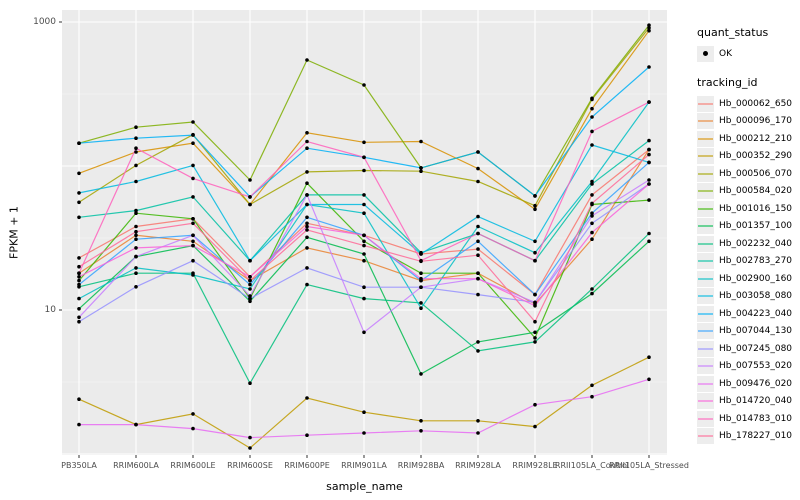  Describe the element at coordinates (756, 208) in the screenshot. I see `legend-item-label: Hb_001016_150` at that location.